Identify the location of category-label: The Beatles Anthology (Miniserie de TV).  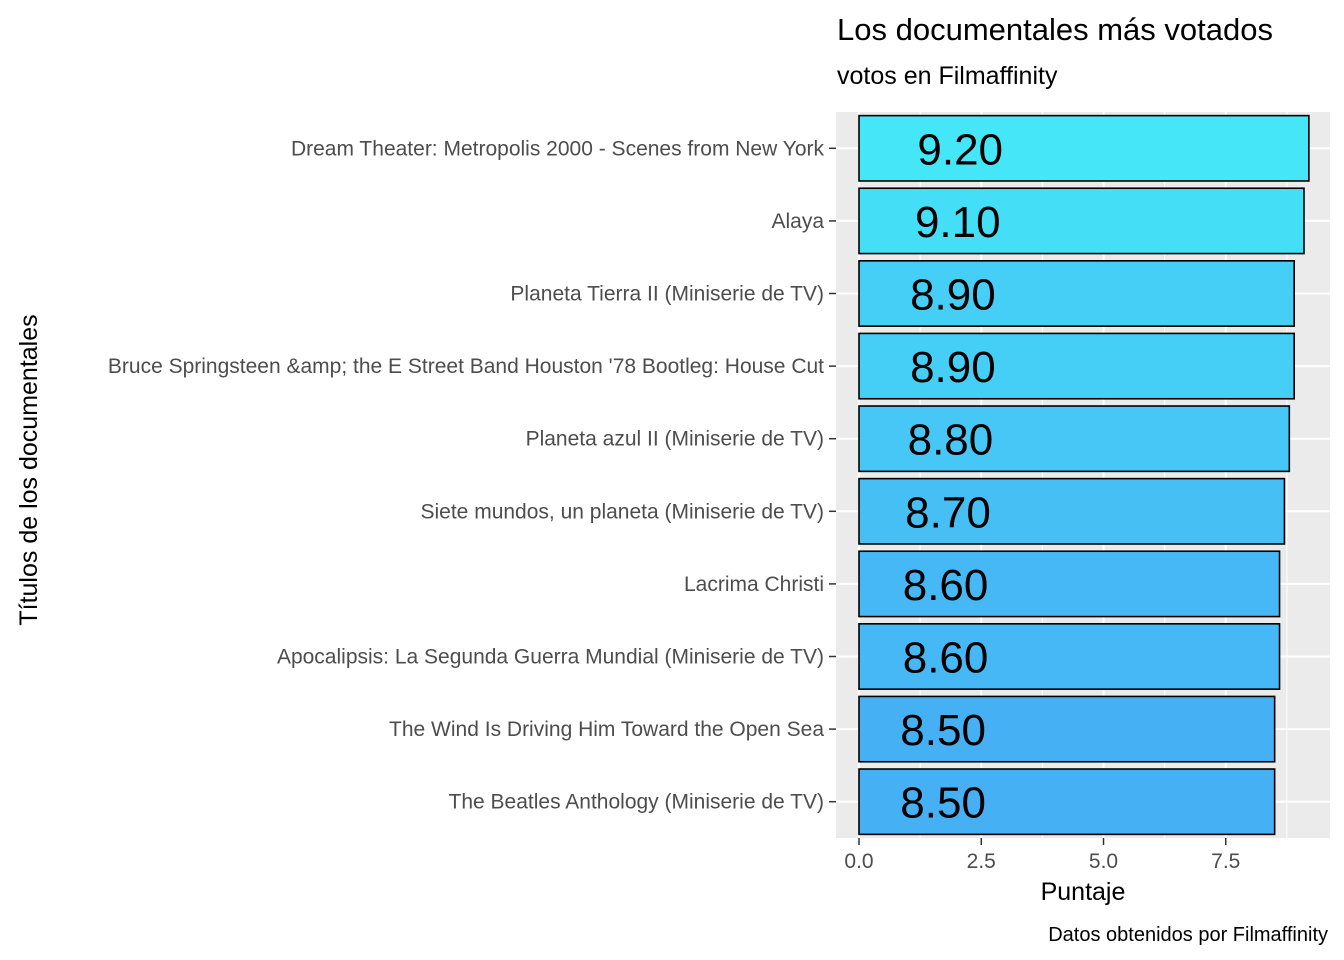
(636, 802).